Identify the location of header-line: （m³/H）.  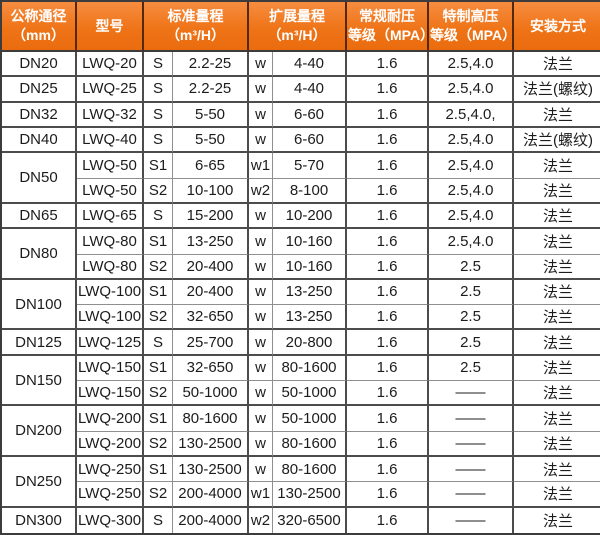
(297, 35).